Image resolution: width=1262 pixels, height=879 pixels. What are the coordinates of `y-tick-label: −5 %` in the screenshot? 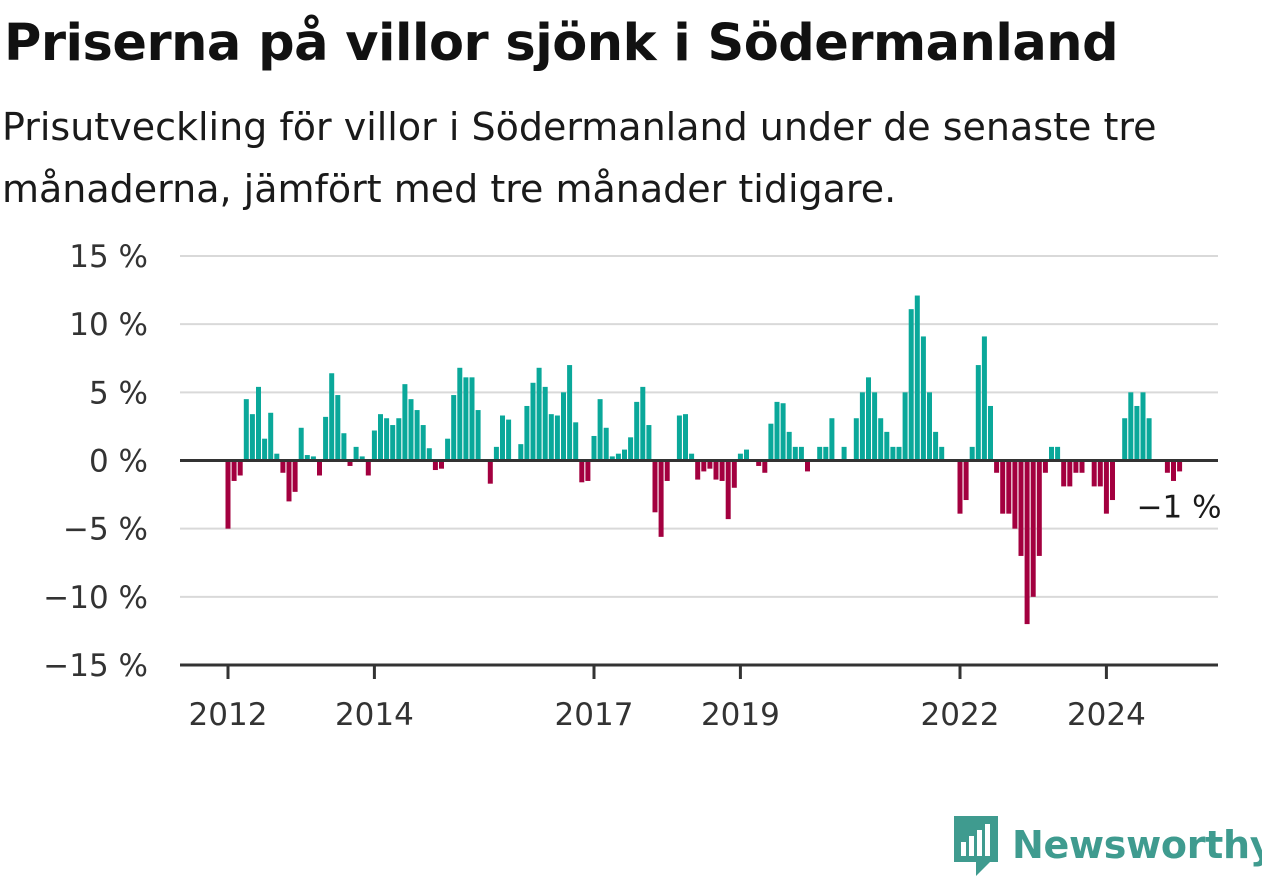 It's located at (105, 530).